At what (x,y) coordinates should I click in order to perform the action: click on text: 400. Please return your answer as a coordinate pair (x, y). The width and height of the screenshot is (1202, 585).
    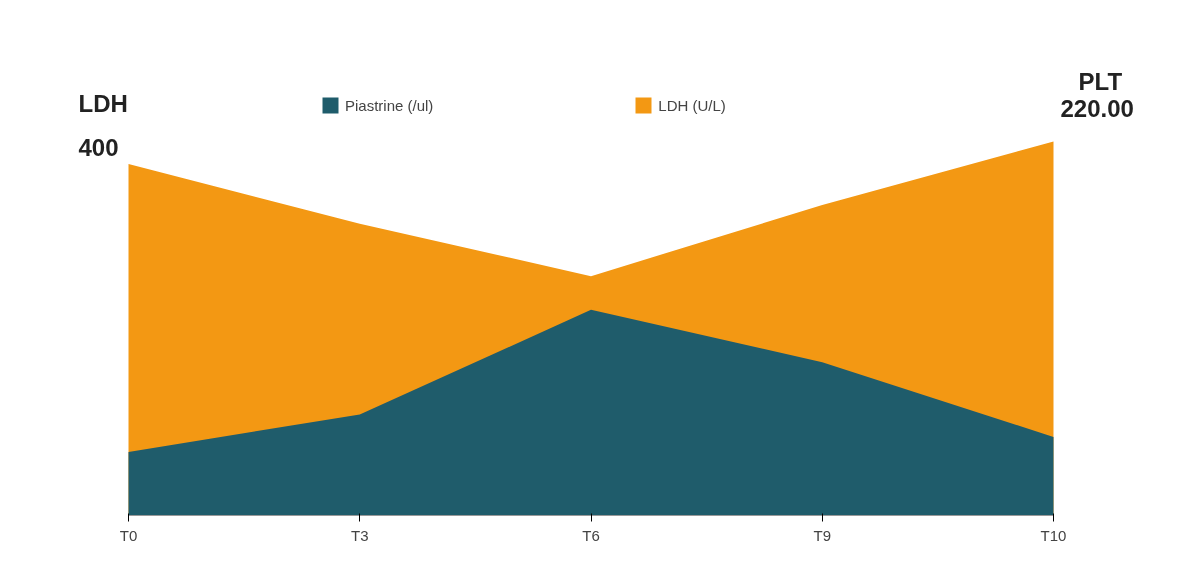
    Looking at the image, I should click on (98, 147).